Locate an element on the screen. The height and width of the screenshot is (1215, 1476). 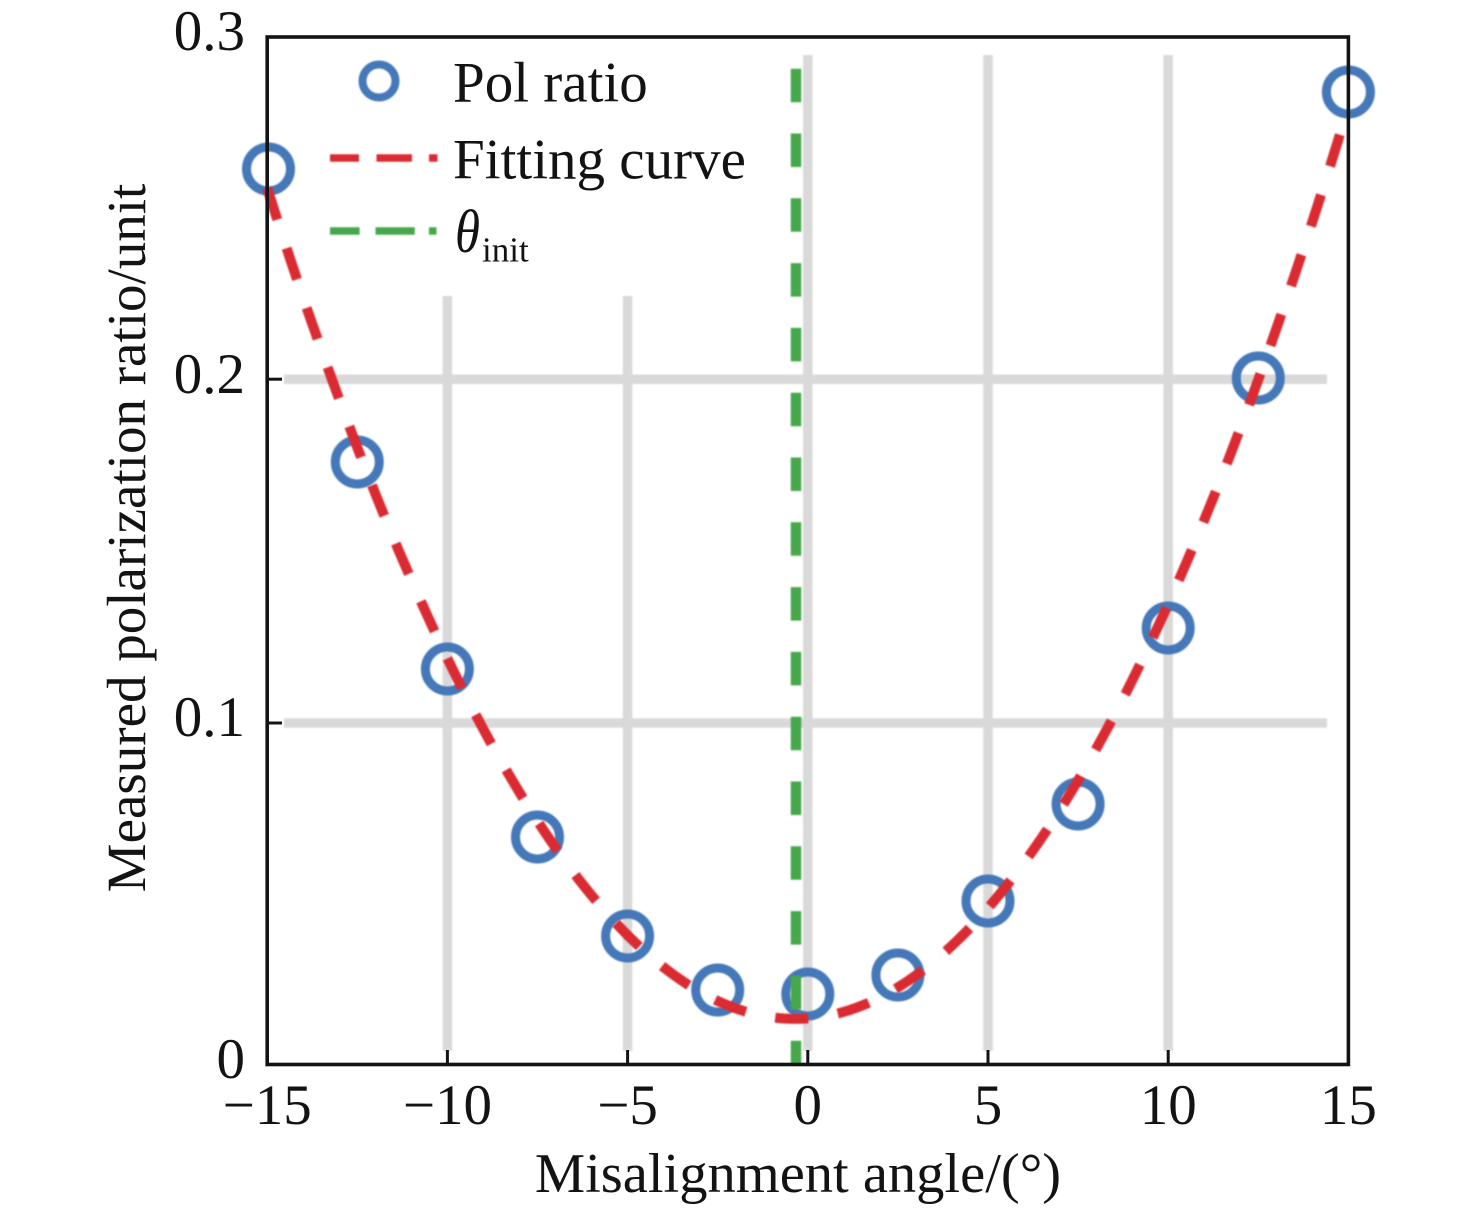
svg-text: 10 is located at coordinates (1168, 1105).